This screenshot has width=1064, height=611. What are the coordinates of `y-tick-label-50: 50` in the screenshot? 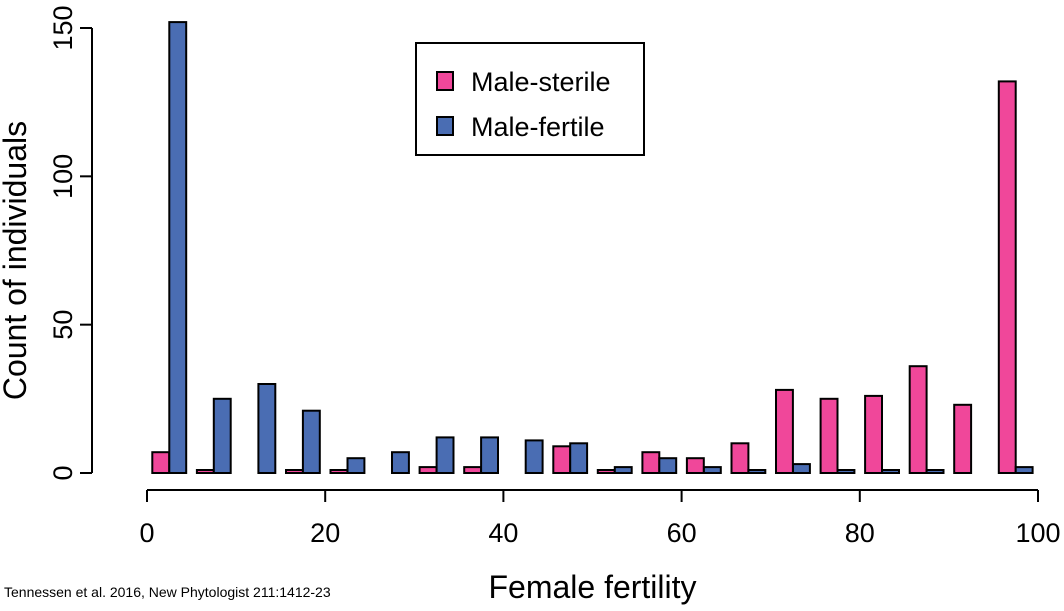 It's located at (63, 325).